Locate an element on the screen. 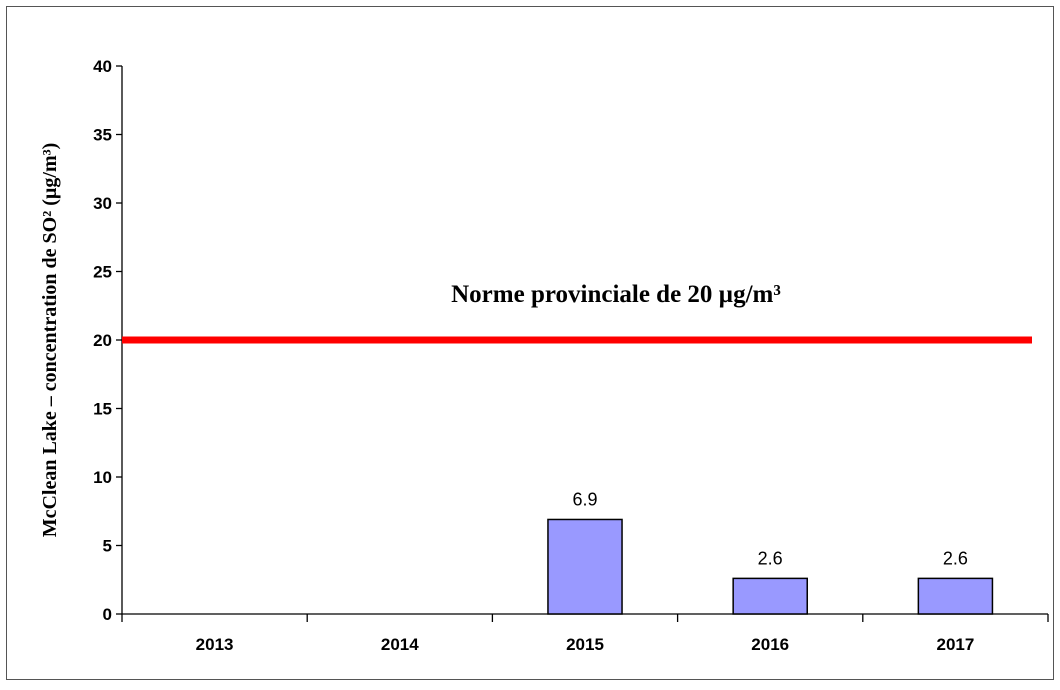  x-tick-label: 2016 is located at coordinates (770, 644).